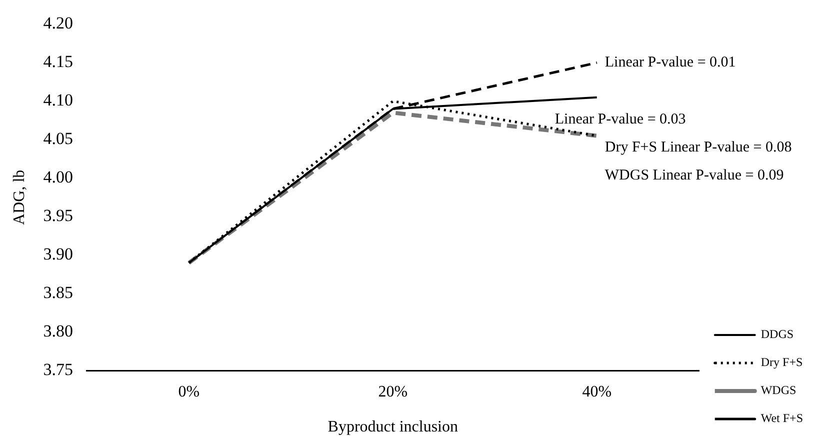  Describe the element at coordinates (778, 390) in the screenshot. I see `legend-label: WDGS` at that location.